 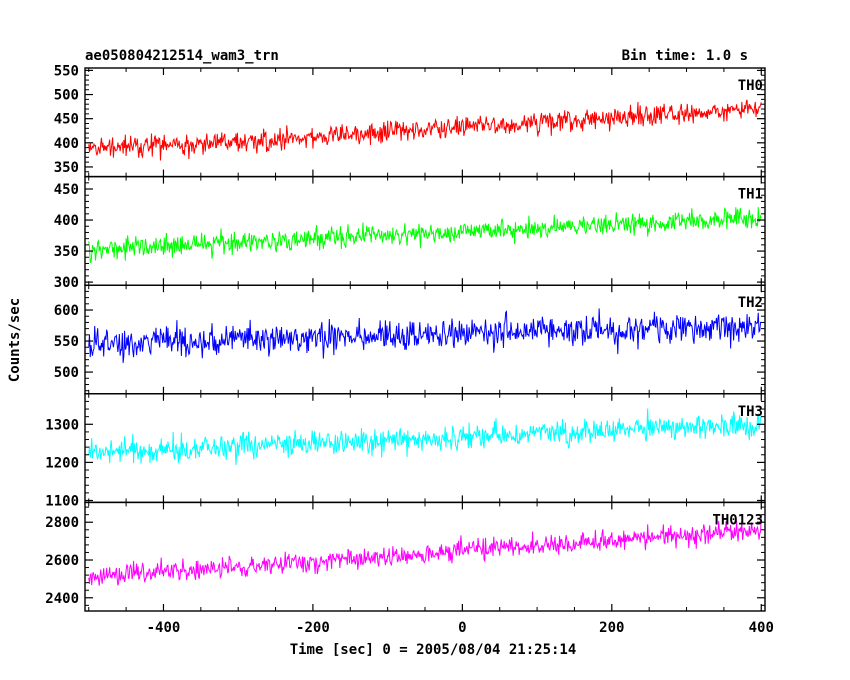 I want to click on x-tick-label: 0, so click(x=462, y=628).